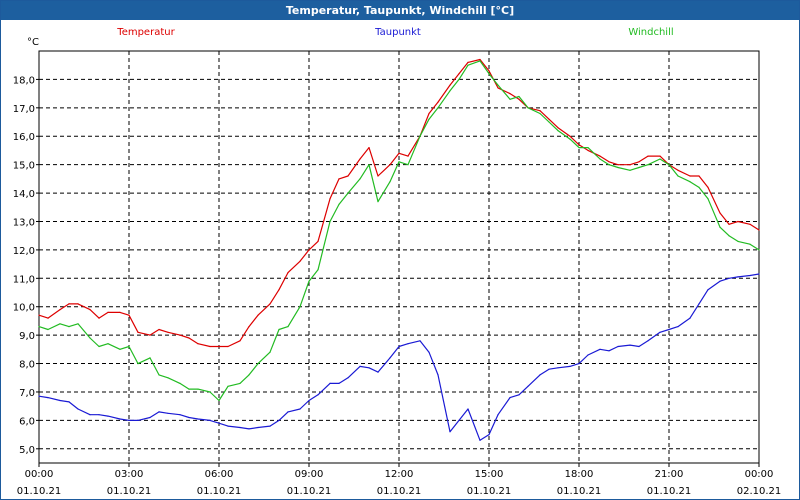 Image resolution: width=800 pixels, height=500 pixels. I want to click on y-tick-label: 17,0, so click(24, 109).